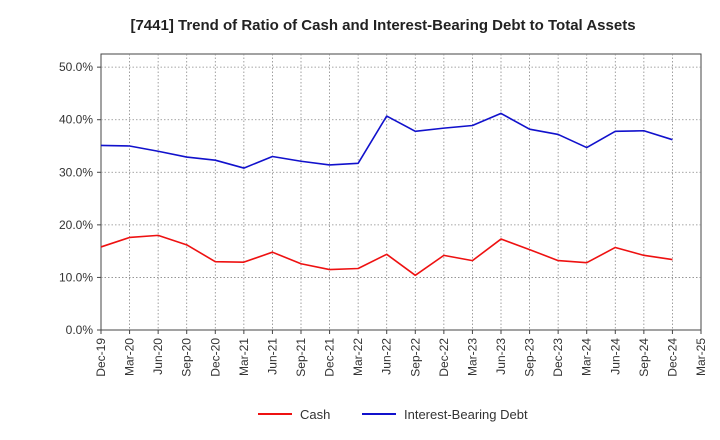 The height and width of the screenshot is (440, 720). I want to click on legend-item-interest-bearing-debt: Interest-Bearing Debt, so click(445, 414).